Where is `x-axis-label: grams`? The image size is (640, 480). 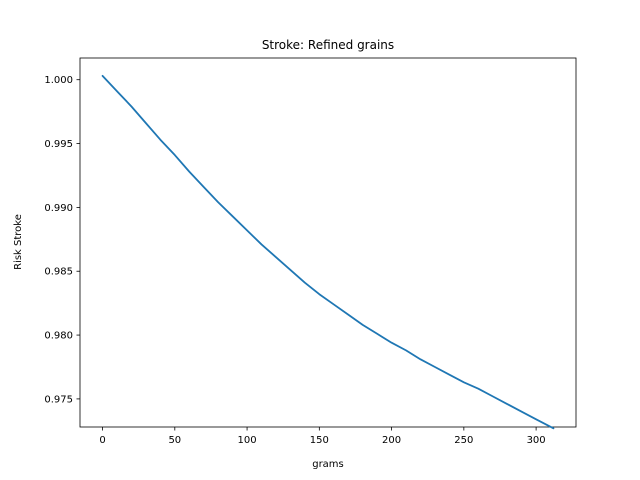 x-axis-label: grams is located at coordinates (328, 464).